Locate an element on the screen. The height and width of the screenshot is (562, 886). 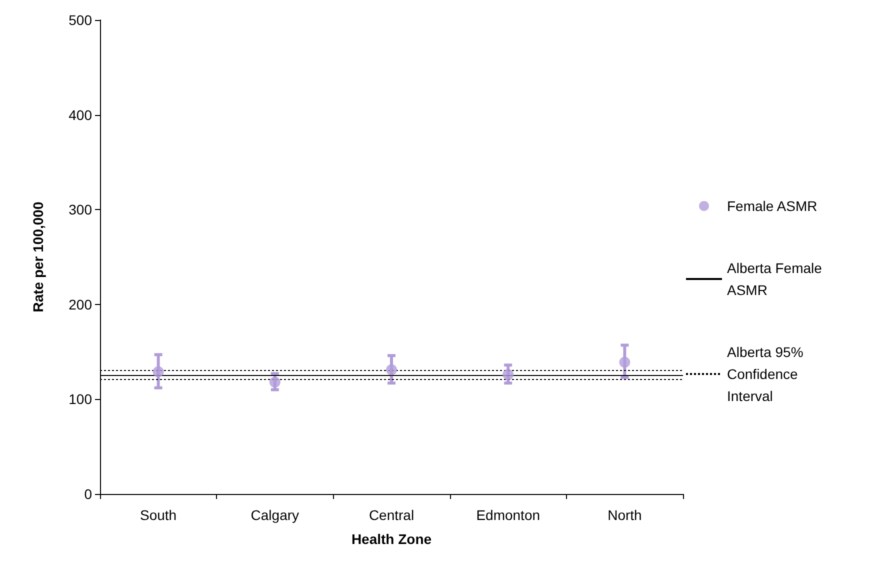
y-tick-label: 500 is located at coordinates (80, 20).